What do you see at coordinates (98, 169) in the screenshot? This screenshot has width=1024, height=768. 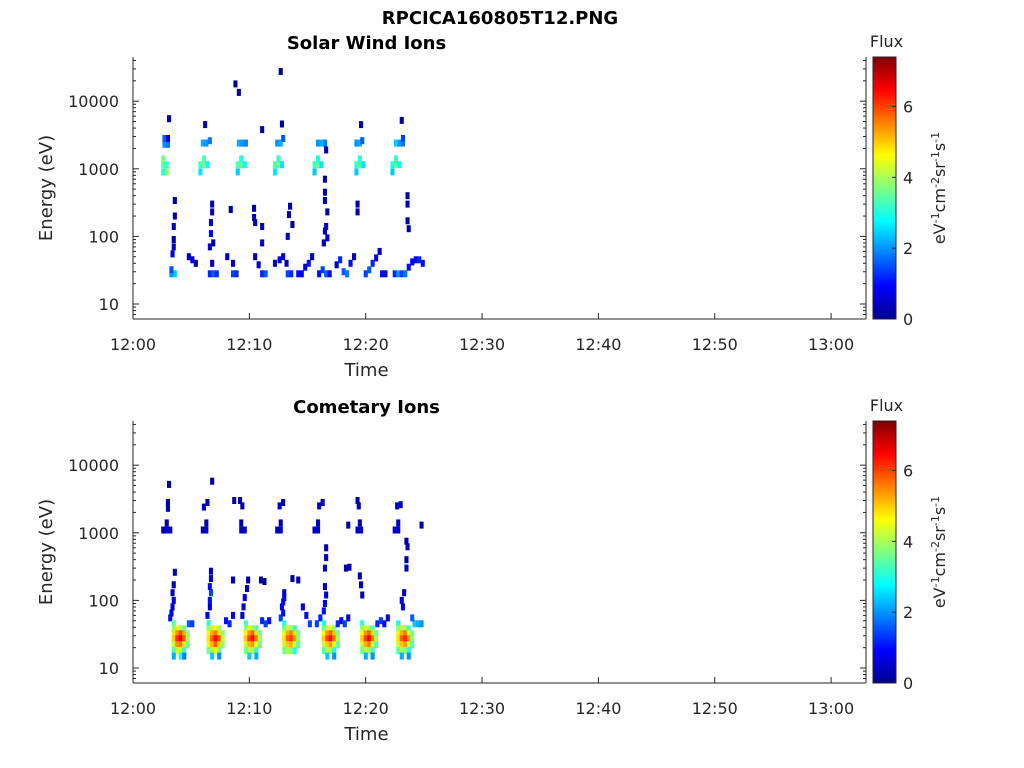 I see `y-tick-label: 1000` at bounding box center [98, 169].